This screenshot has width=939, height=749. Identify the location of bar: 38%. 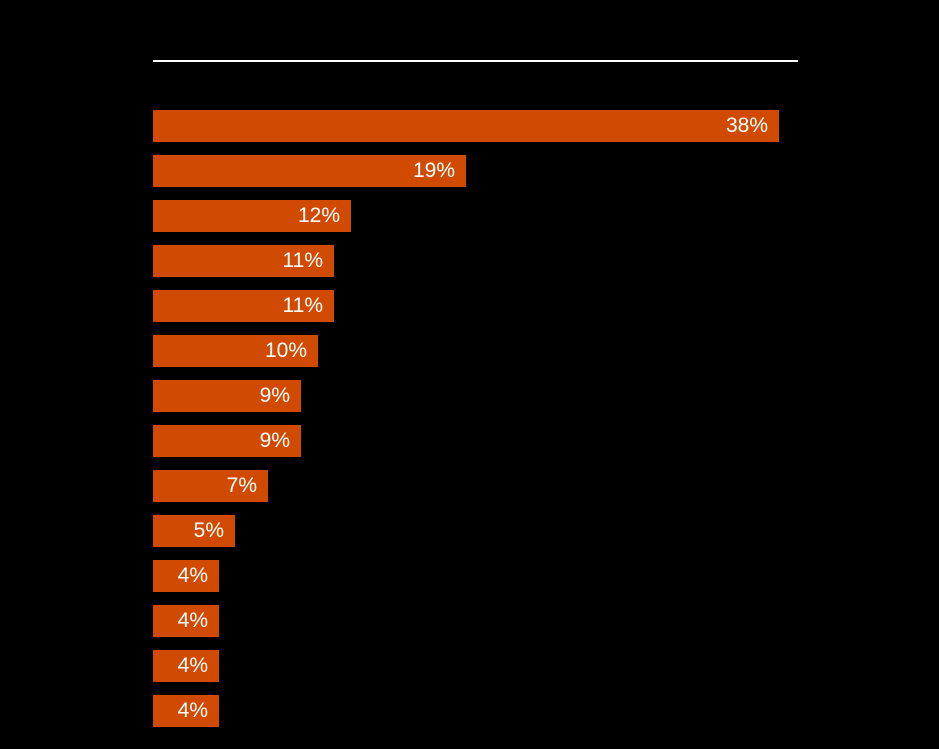
(466, 126).